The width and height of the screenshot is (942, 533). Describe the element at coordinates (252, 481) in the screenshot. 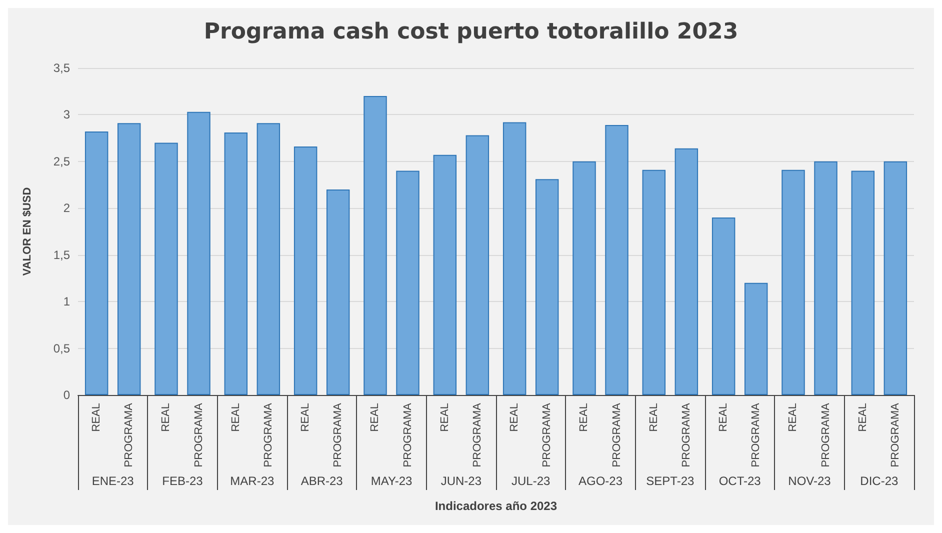

I see `x-tick-label: MAR-23` at that location.